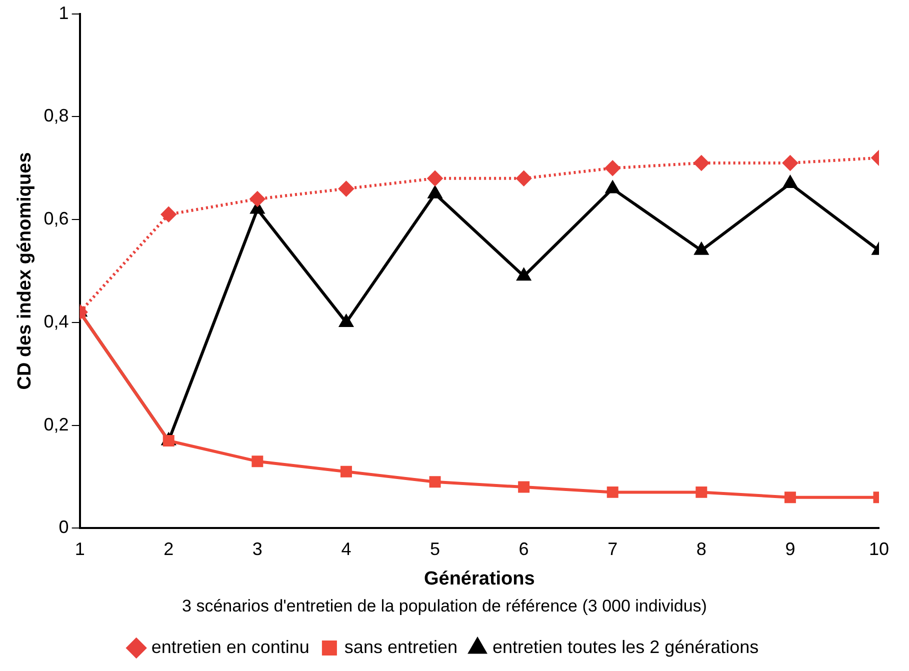  Describe the element at coordinates (625, 646) in the screenshot. I see `legend-label: entretien toutes les 2 générations` at that location.